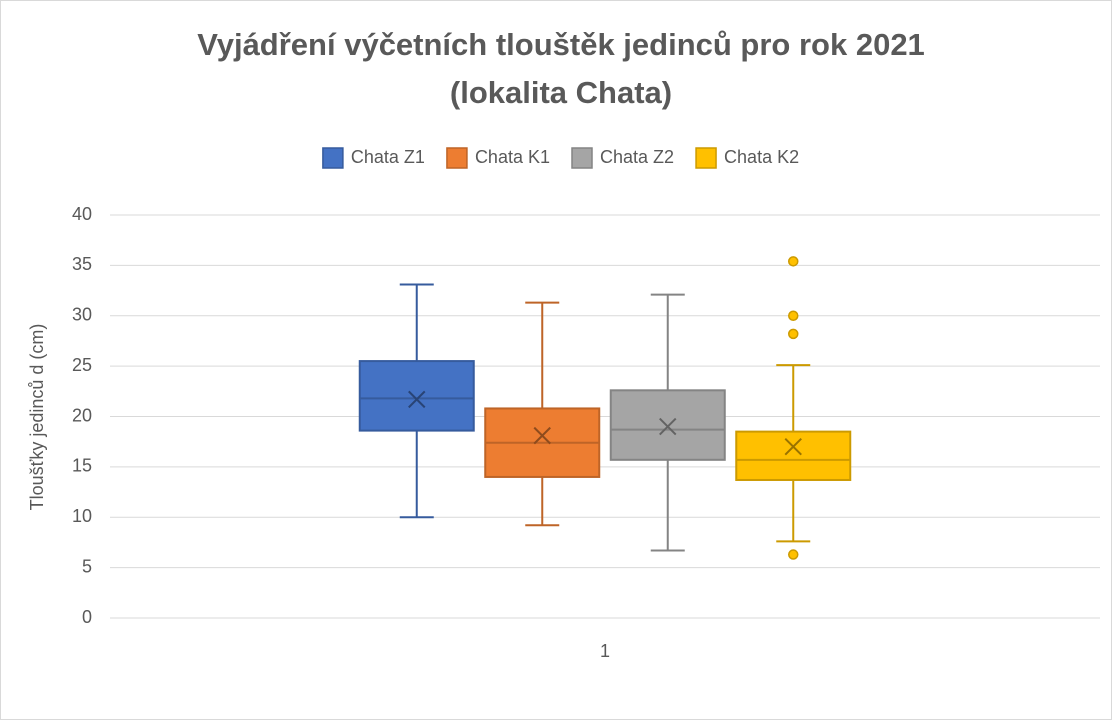 The width and height of the screenshot is (1112, 720). Describe the element at coordinates (512, 157) in the screenshot. I see `legend-label: Chata K1` at that location.